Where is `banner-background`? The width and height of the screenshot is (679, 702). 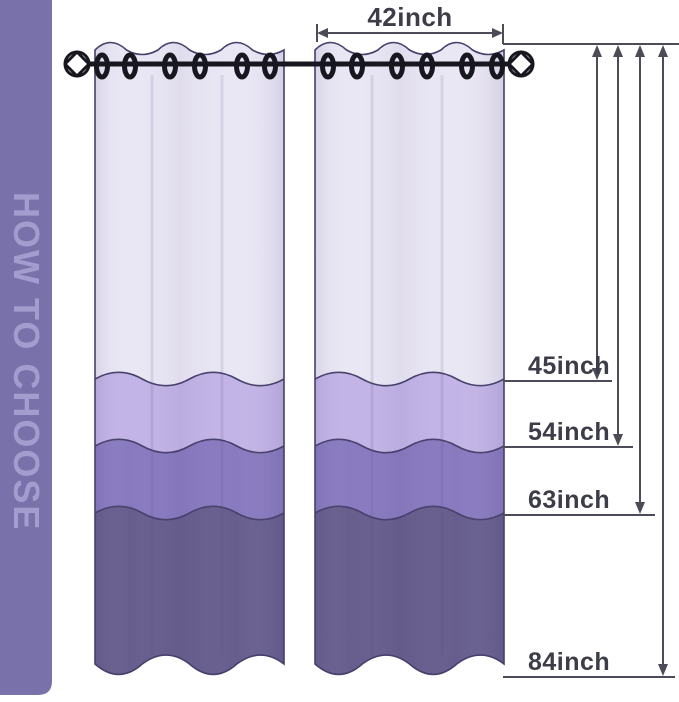 banner-background is located at coordinates (26, 347).